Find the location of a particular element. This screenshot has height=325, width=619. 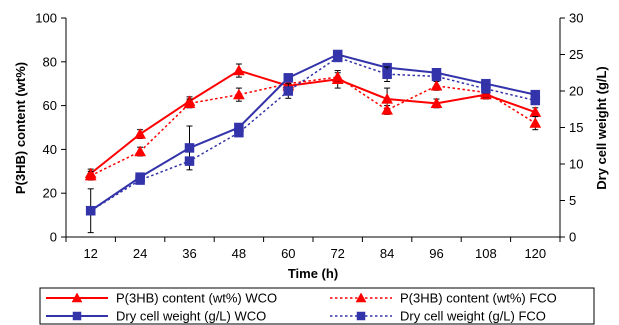

left-tick-label: 0 is located at coordinates (53, 237).